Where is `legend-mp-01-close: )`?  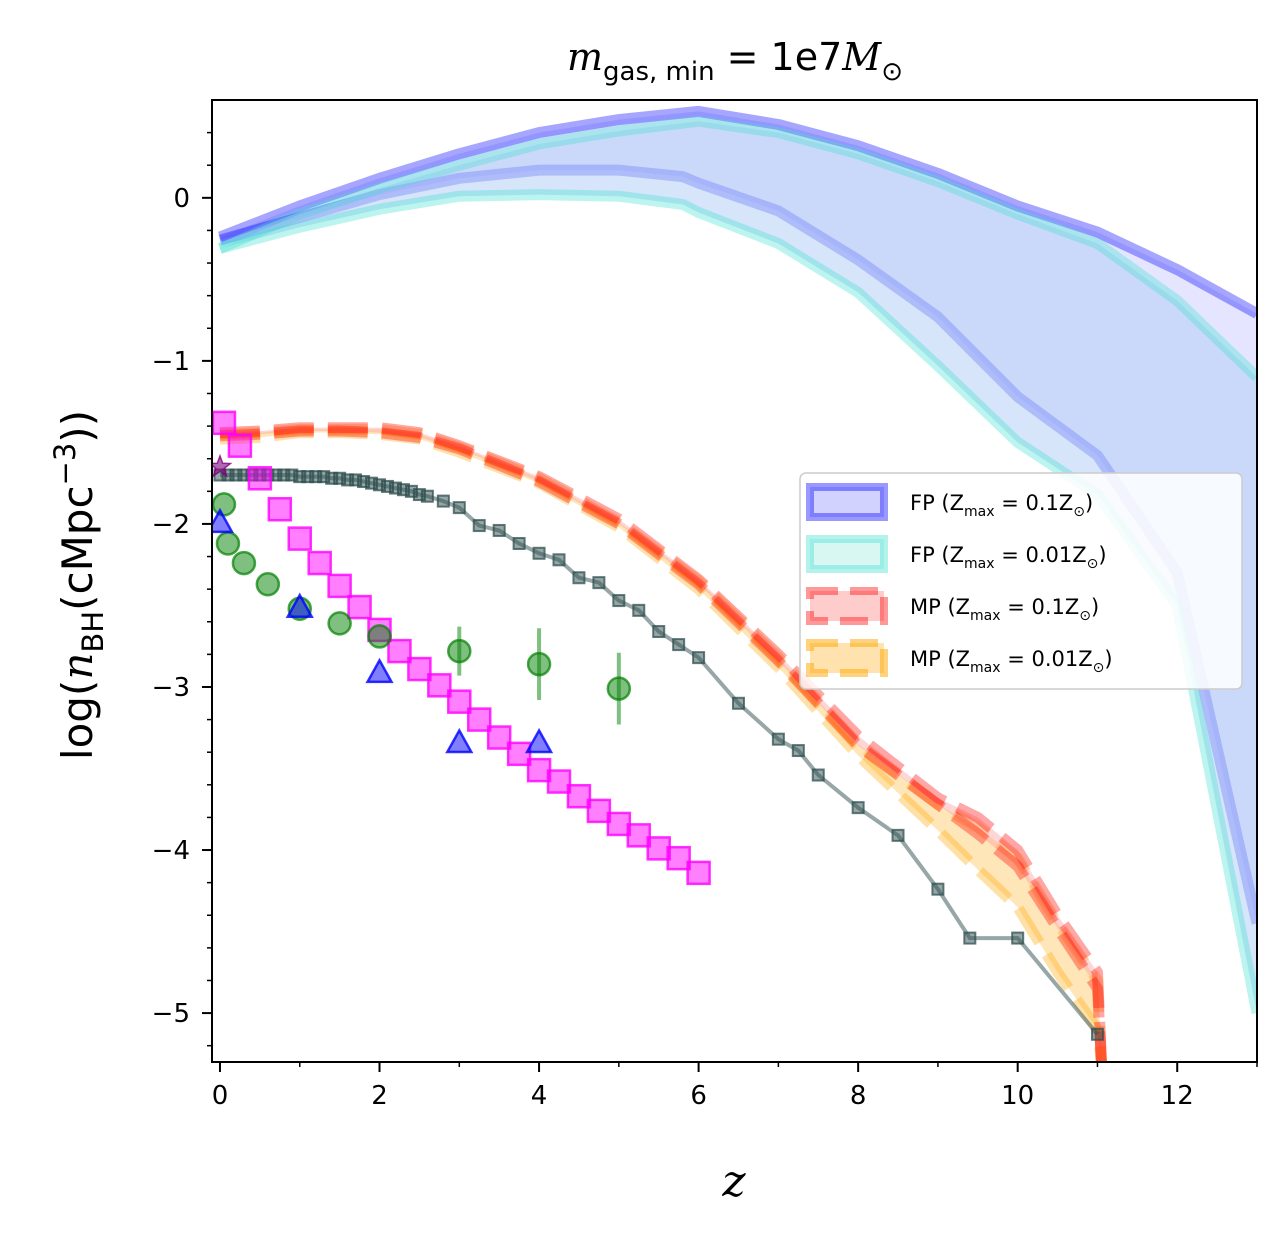
legend-mp-01-close: ) is located at coordinates (1095, 607).